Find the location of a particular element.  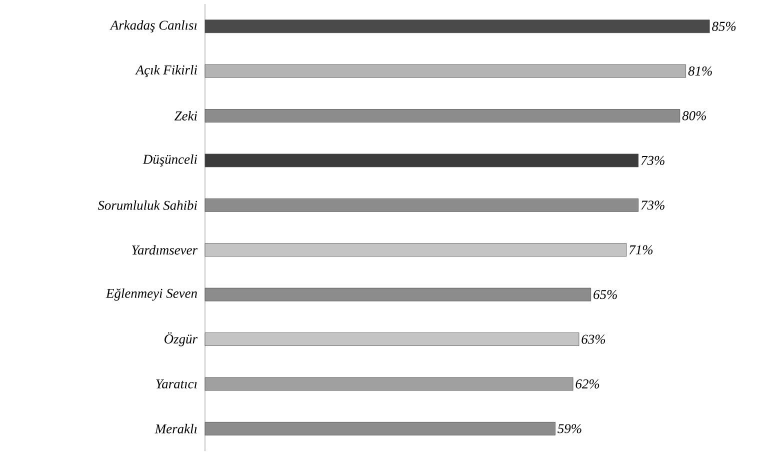

data-label: 65% is located at coordinates (605, 295).